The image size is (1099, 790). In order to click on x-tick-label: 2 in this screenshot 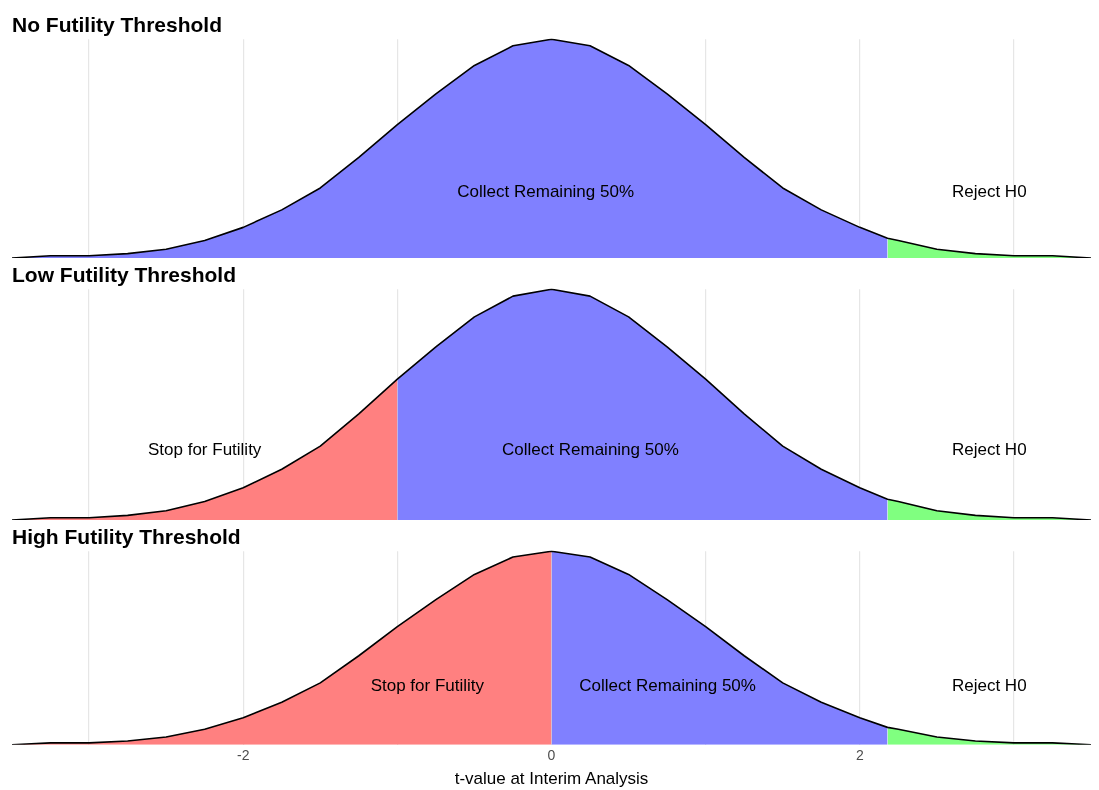, I will do `click(859, 755)`.